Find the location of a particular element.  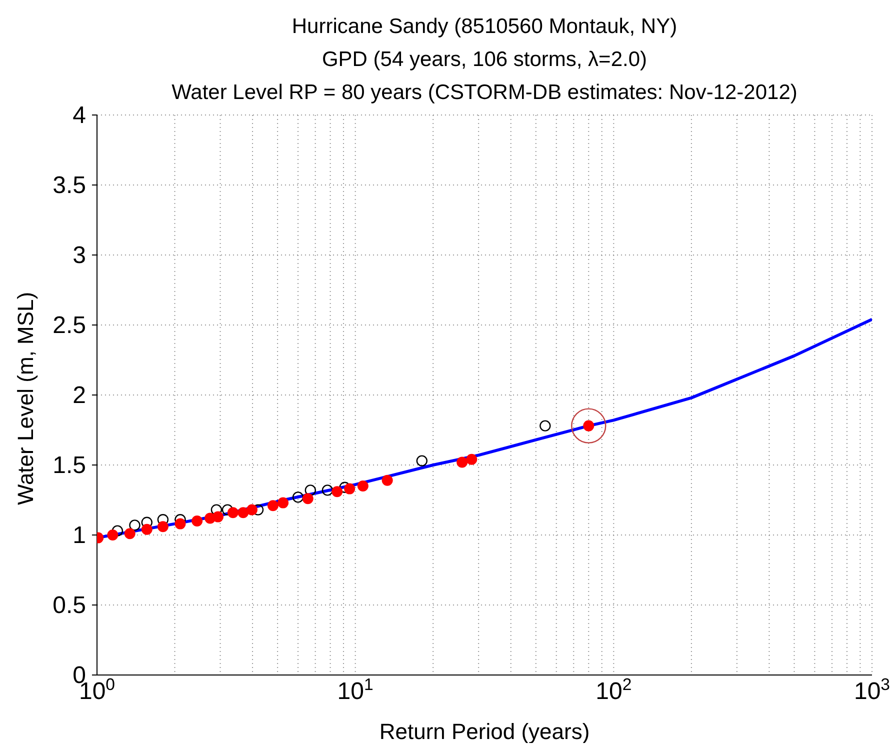

y-tick-label: 1.5 is located at coordinates (69, 465).